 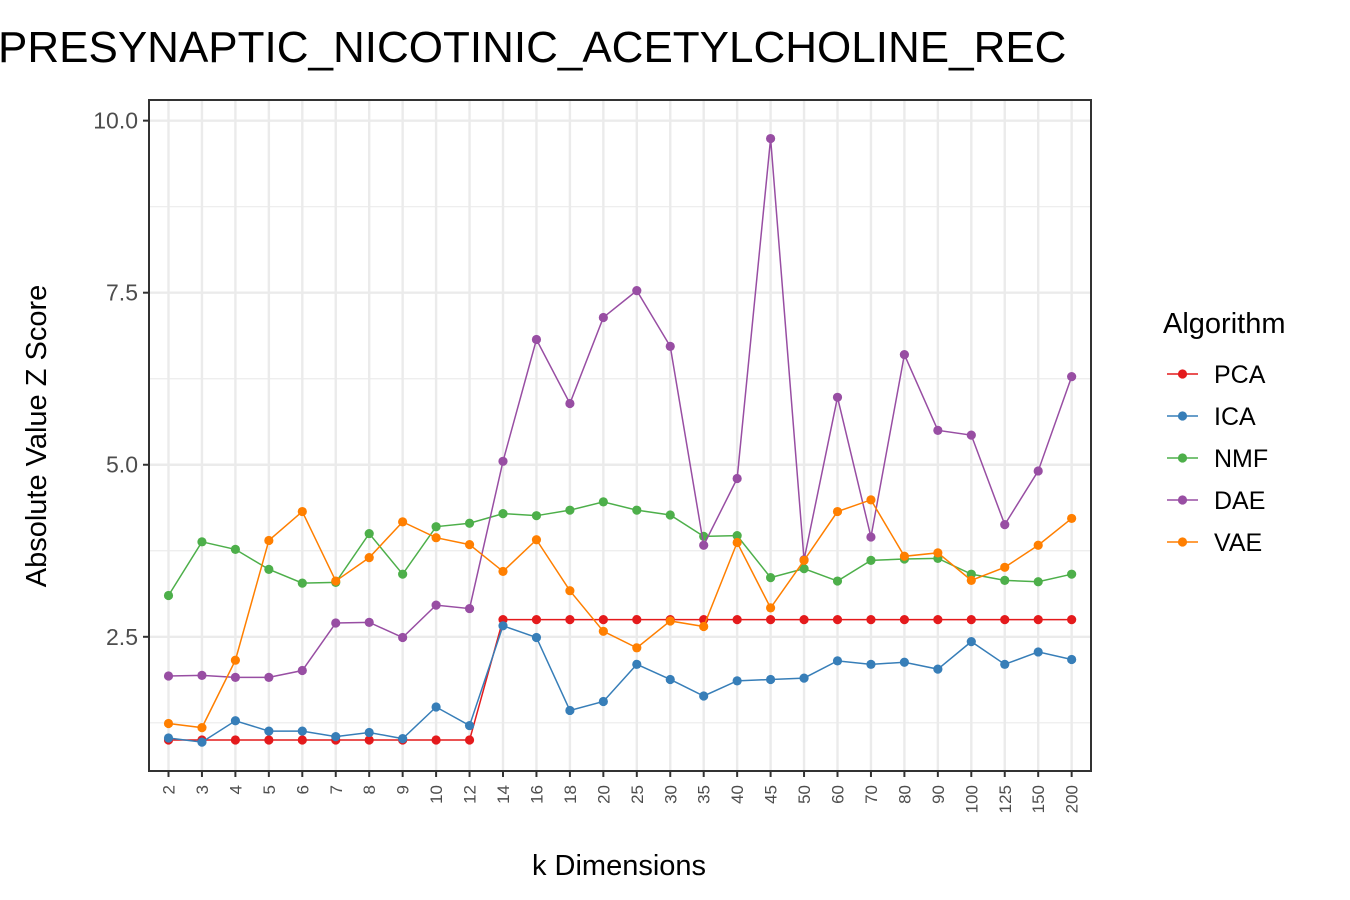 I want to click on series-line-nmf, so click(x=619, y=548).